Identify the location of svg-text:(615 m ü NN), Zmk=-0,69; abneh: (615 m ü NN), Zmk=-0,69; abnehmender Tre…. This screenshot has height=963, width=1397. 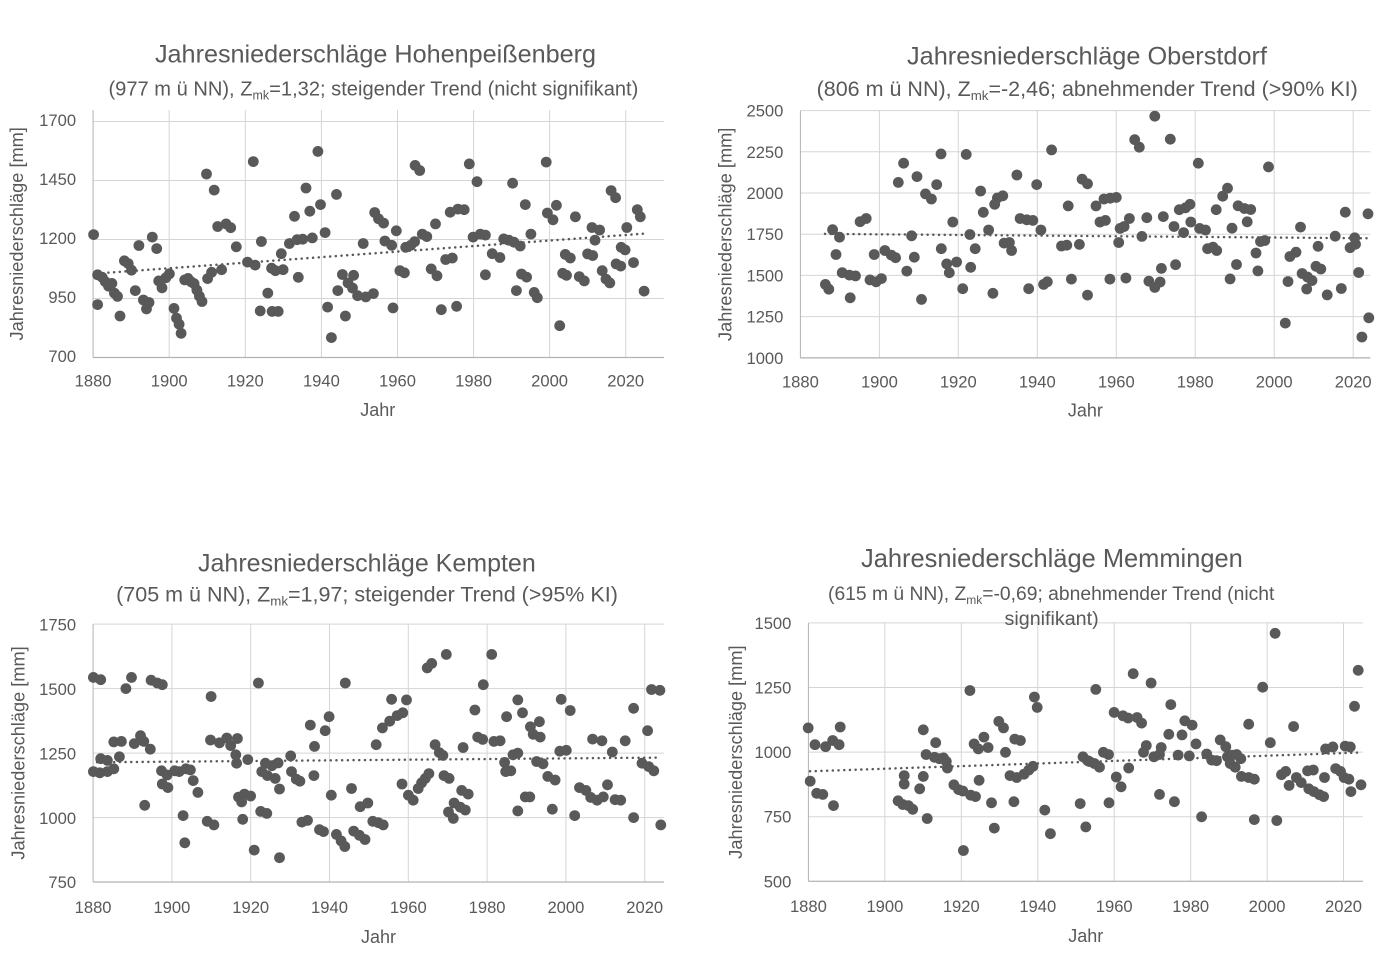
(1051, 595).